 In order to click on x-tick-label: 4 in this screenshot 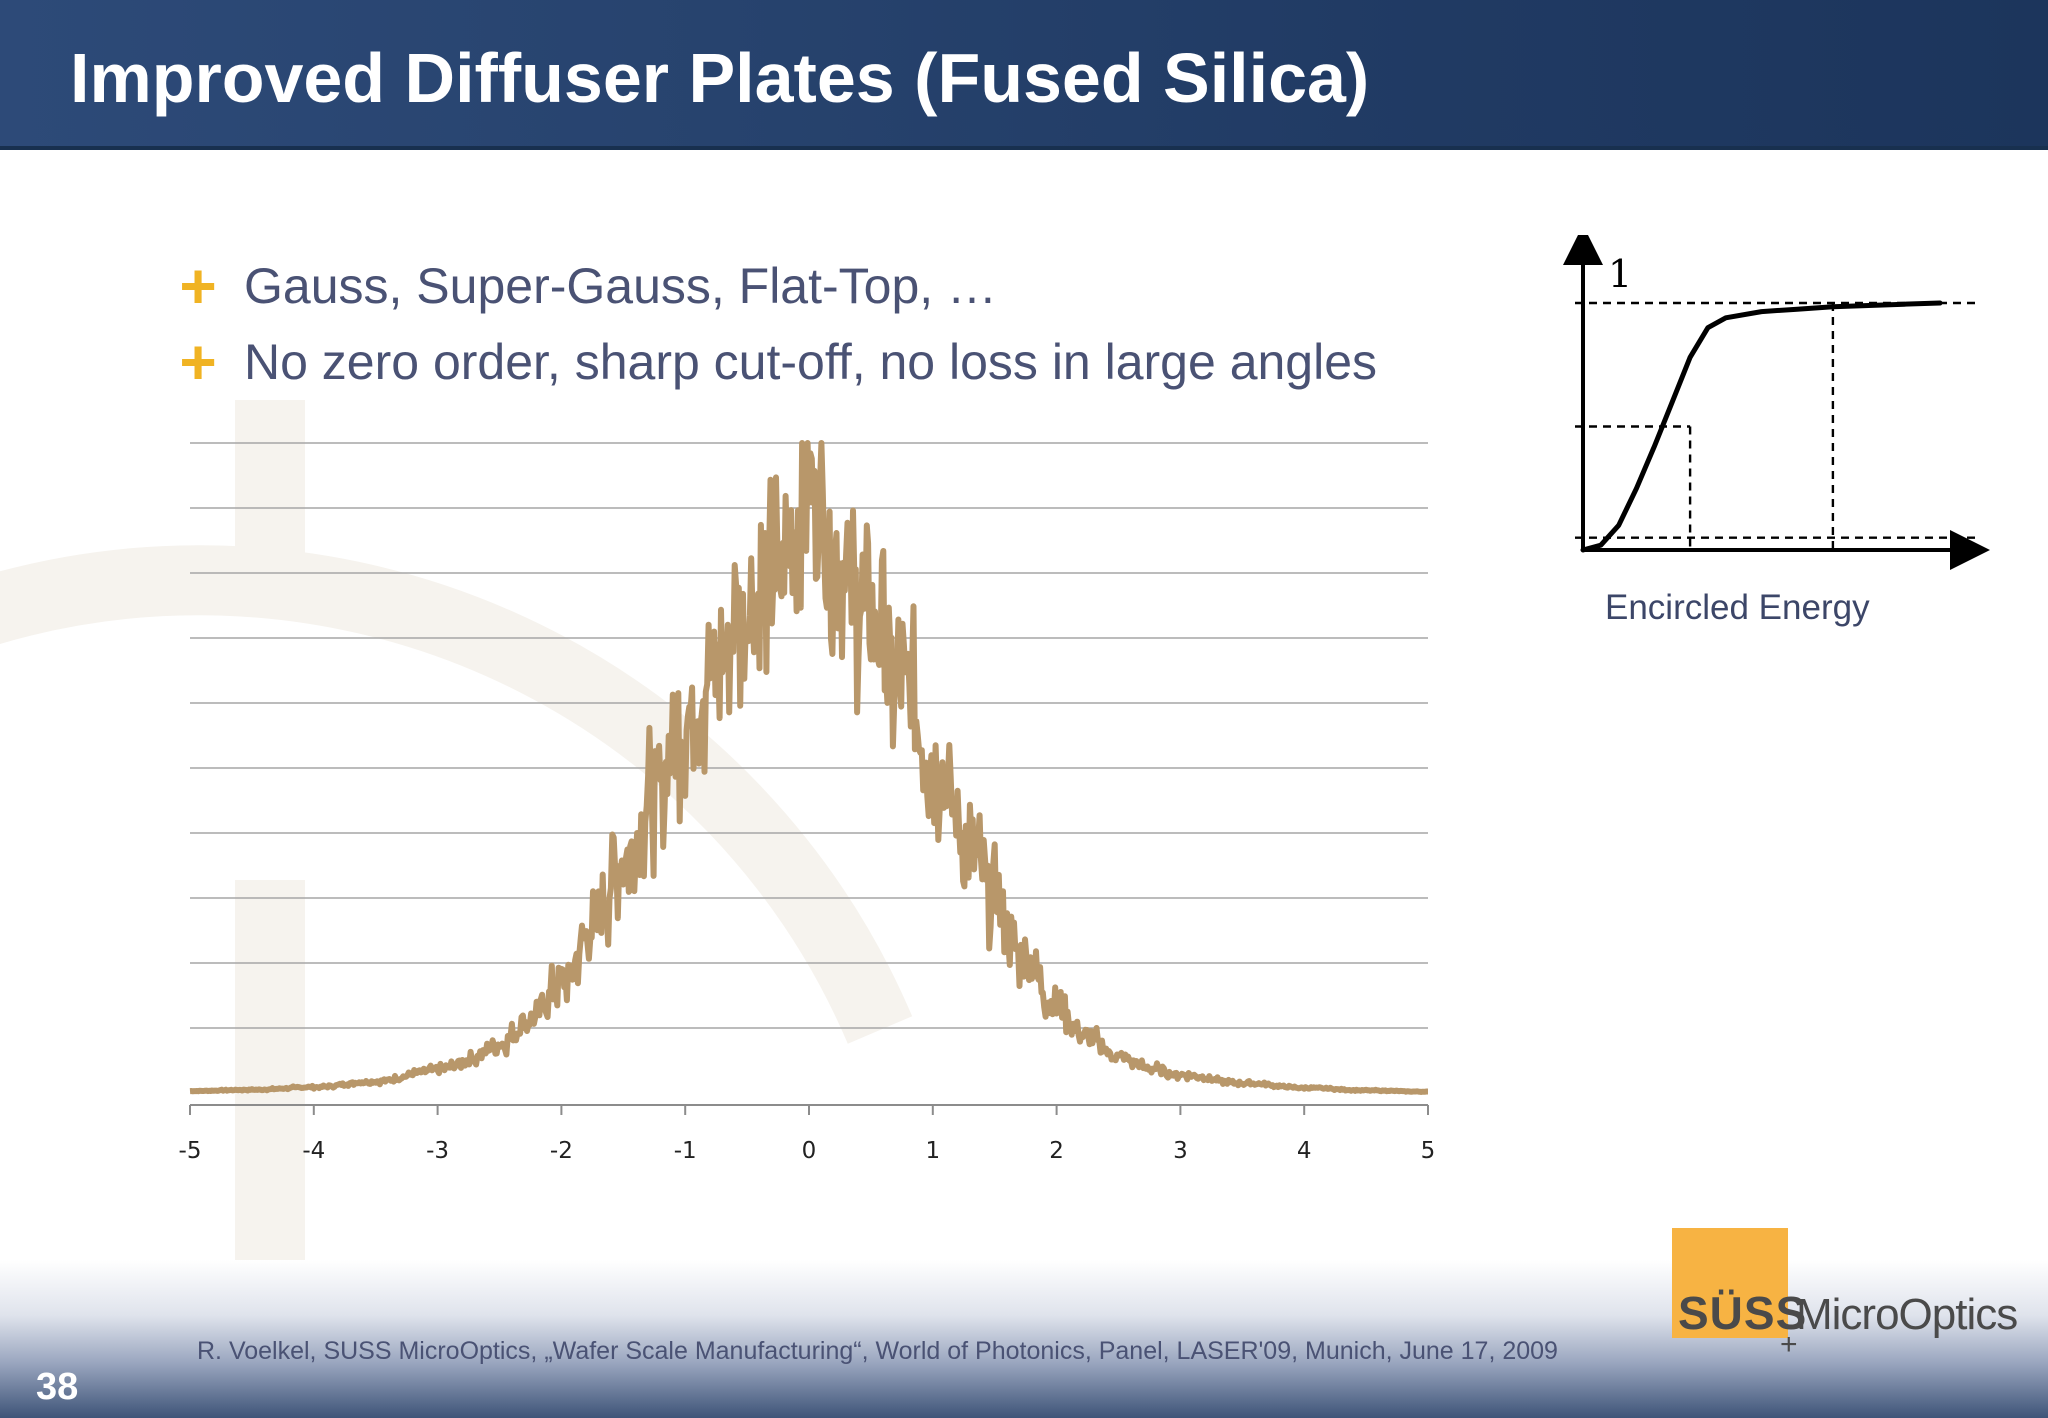, I will do `click(1304, 1151)`.